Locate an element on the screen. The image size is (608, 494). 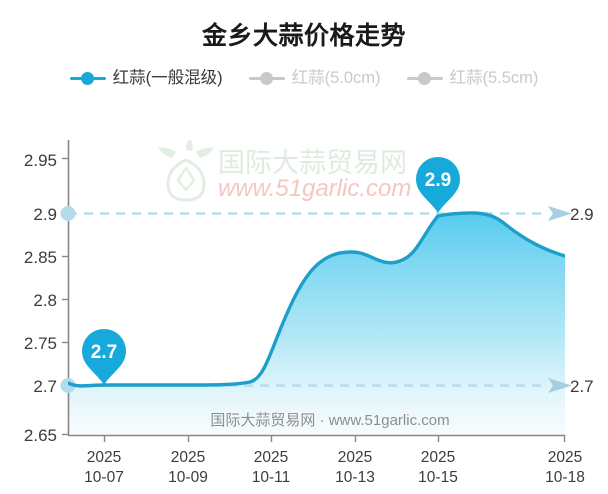
legend-item-label: 红蒜(一般混级) is located at coordinates (167, 78).